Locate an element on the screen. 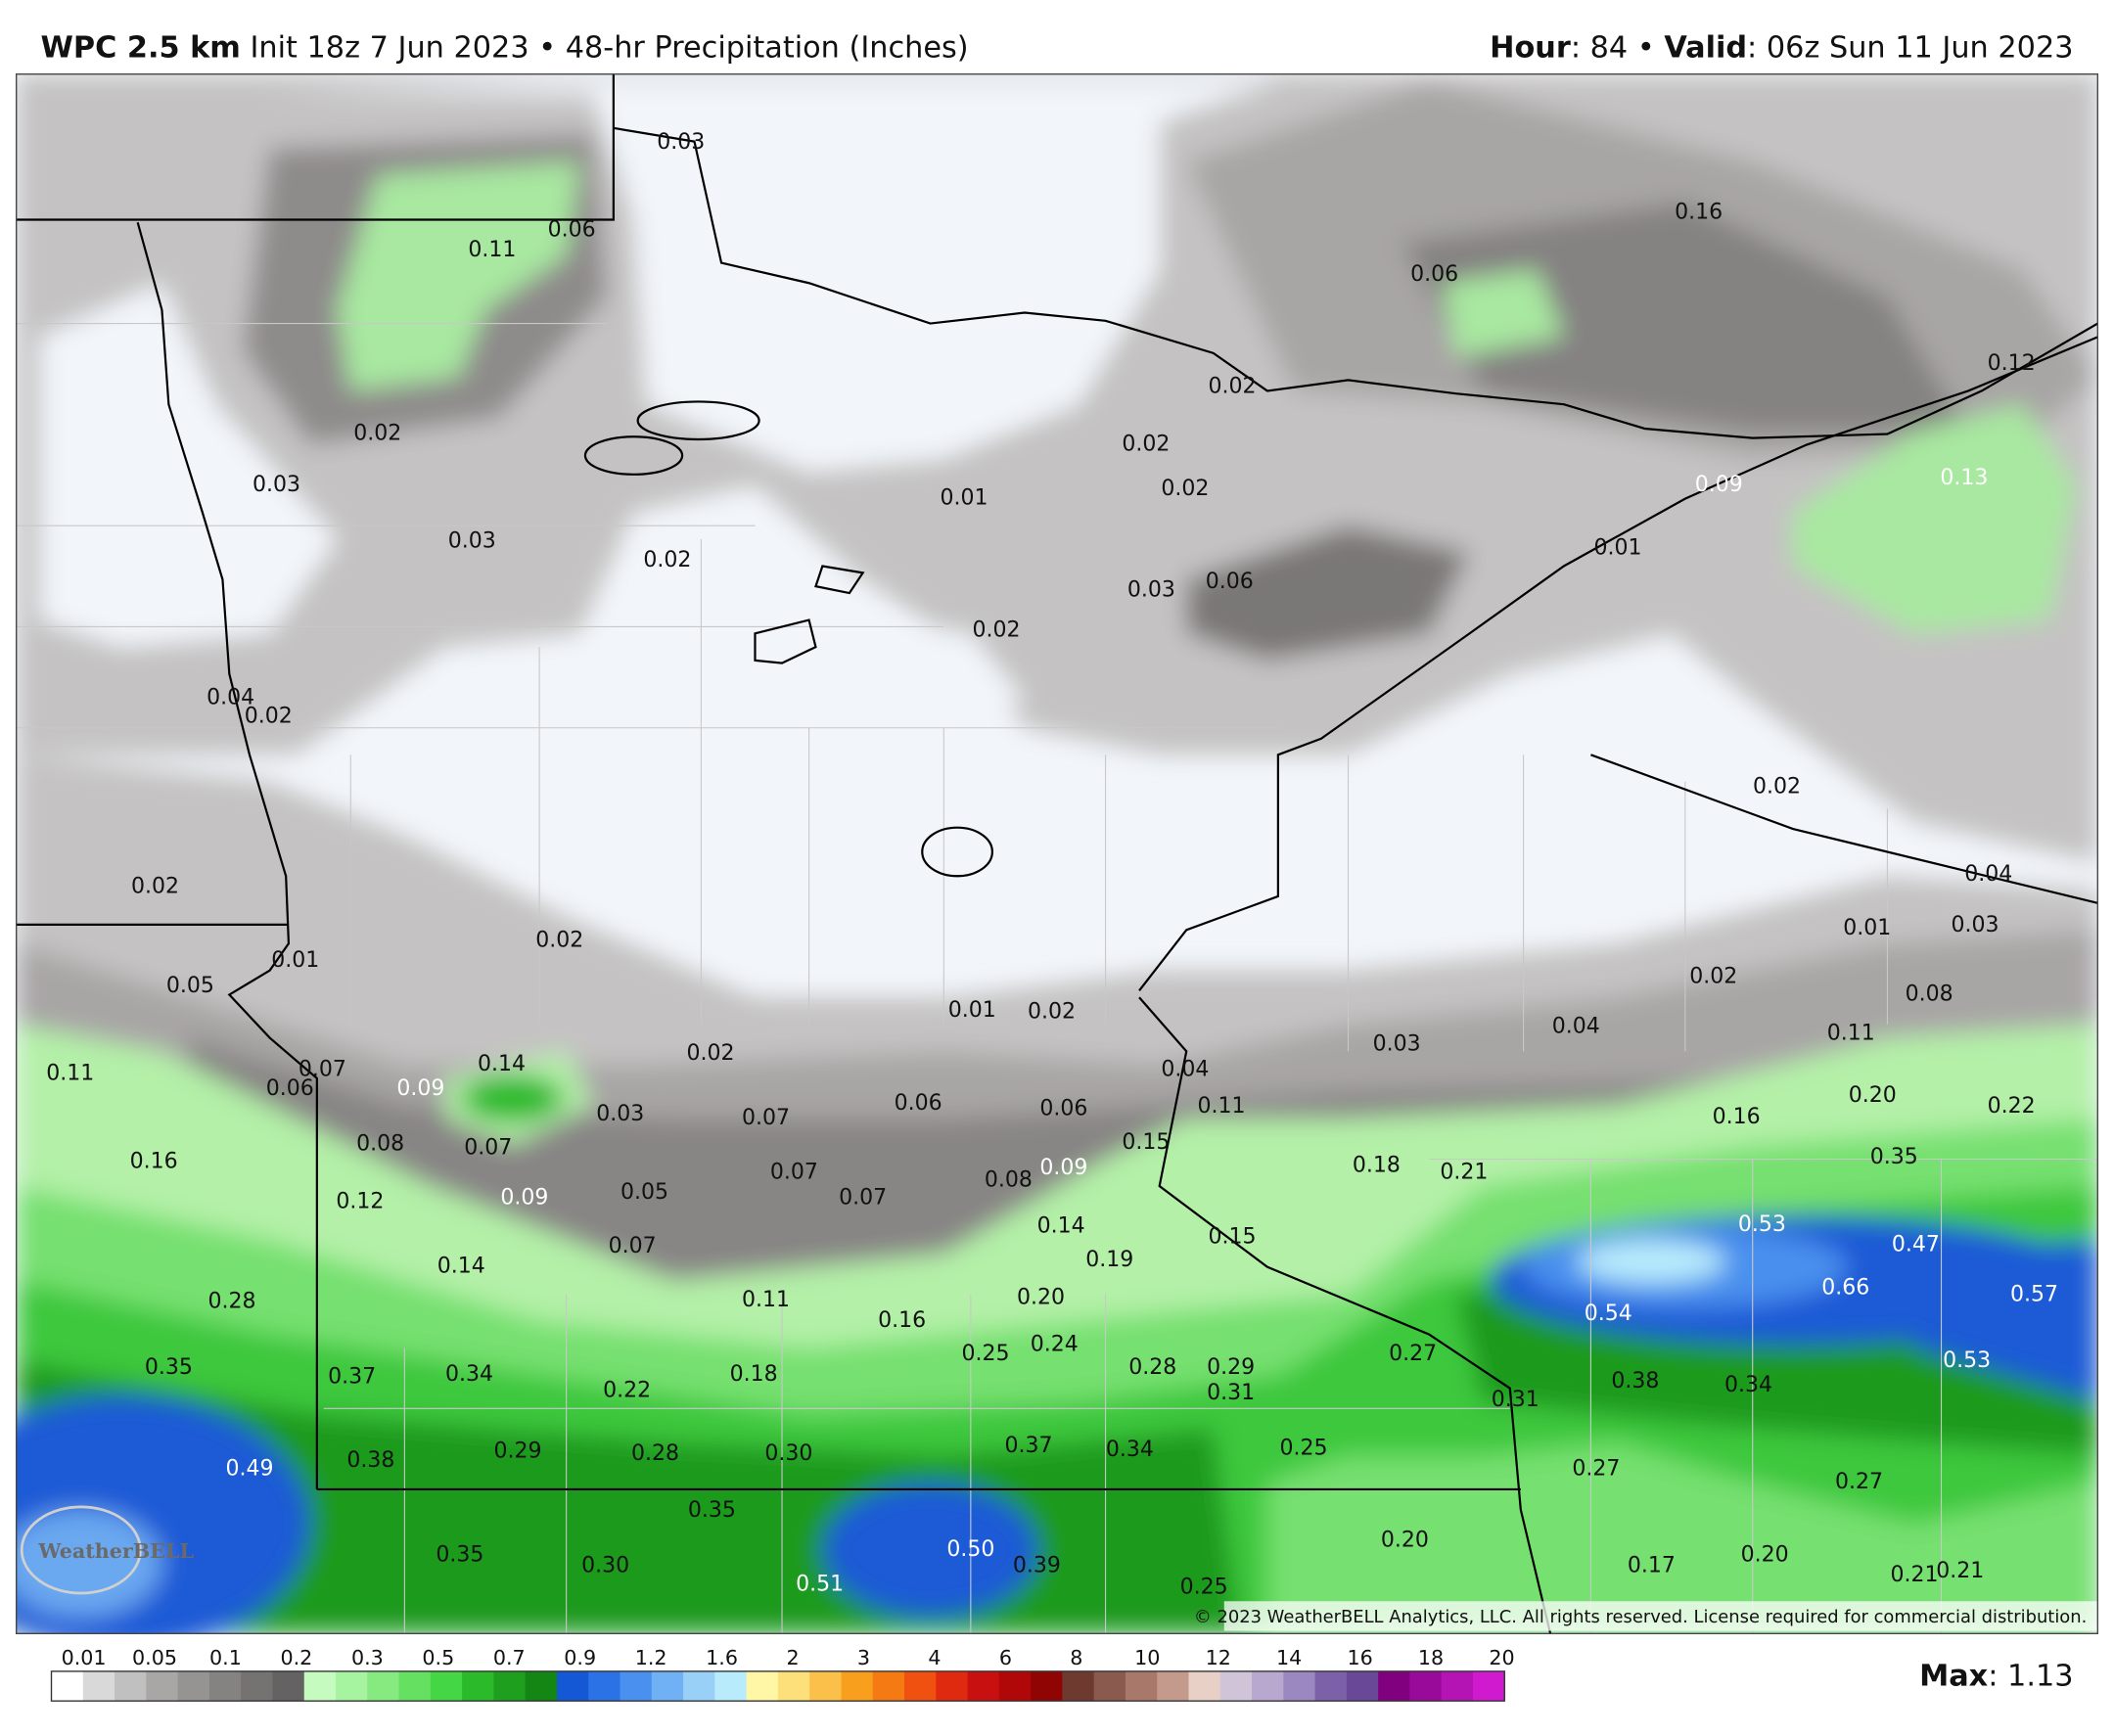  logo: WeatherBELL is located at coordinates (107, 1550).